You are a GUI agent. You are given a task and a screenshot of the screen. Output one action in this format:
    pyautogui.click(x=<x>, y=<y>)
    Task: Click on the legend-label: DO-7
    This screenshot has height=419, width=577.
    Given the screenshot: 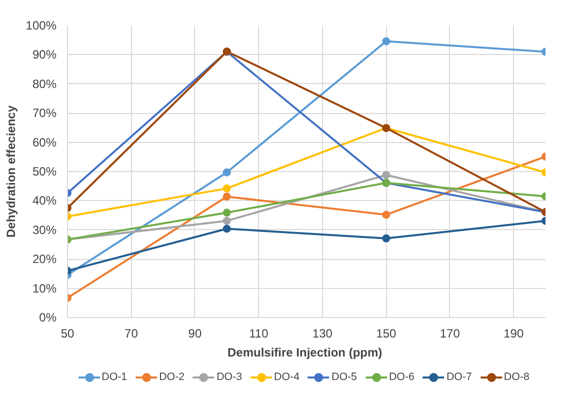 What is the action you would take?
    pyautogui.click(x=459, y=377)
    